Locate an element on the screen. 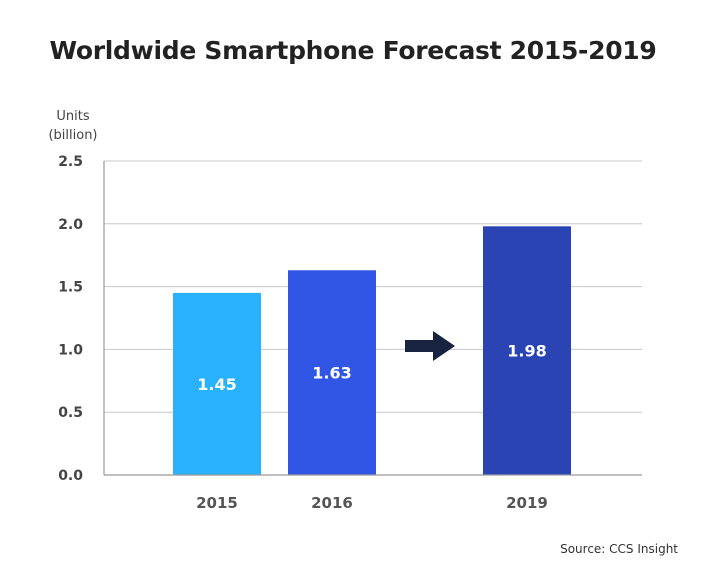  bar-2015 is located at coordinates (217, 383).